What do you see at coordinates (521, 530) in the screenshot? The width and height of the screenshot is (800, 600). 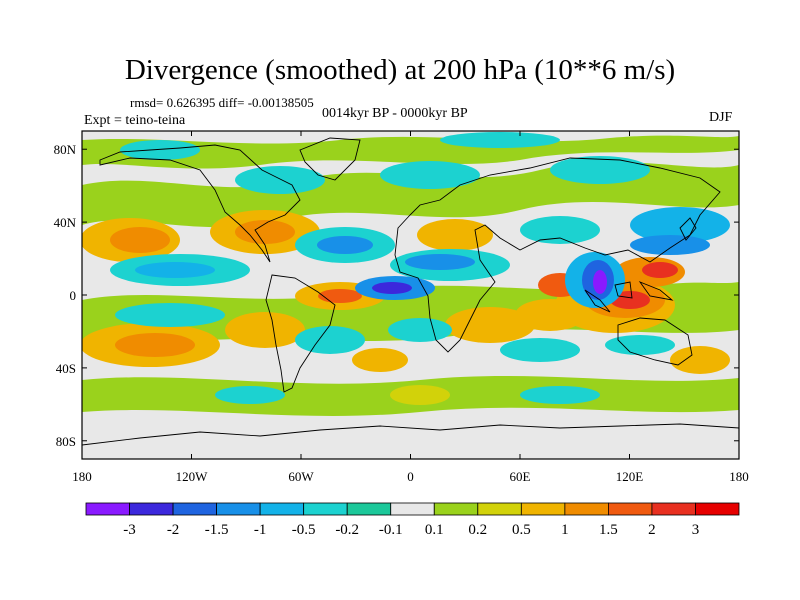 I see `colorbar-label: 0.5` at bounding box center [521, 530].